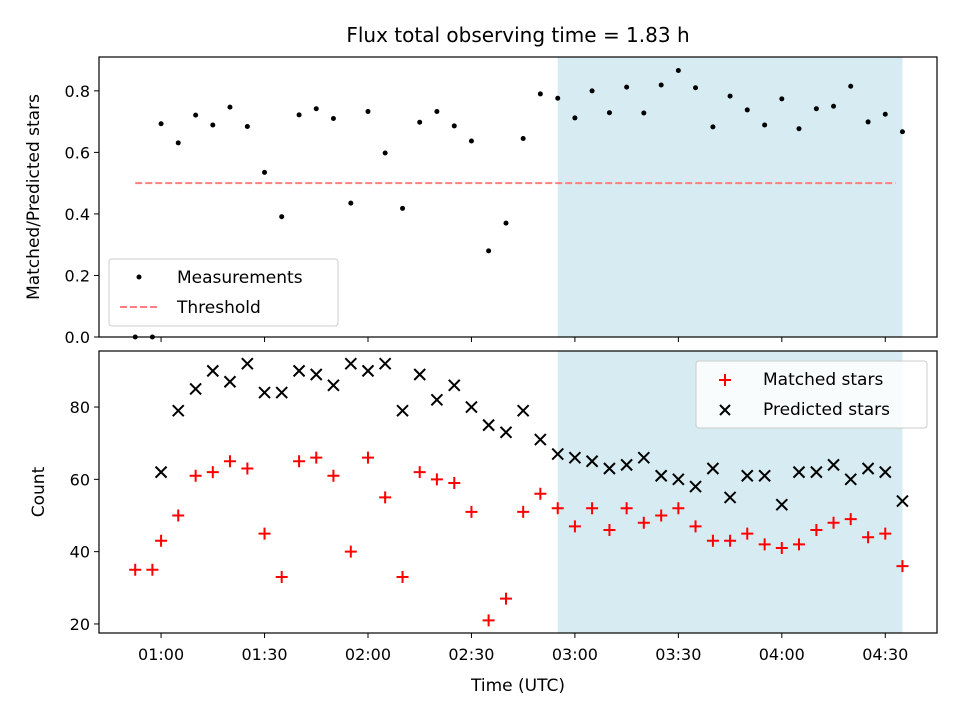 The image size is (960, 720). What do you see at coordinates (826, 410) in the screenshot?
I see `legend-predicted-label: Predicted stars` at bounding box center [826, 410].